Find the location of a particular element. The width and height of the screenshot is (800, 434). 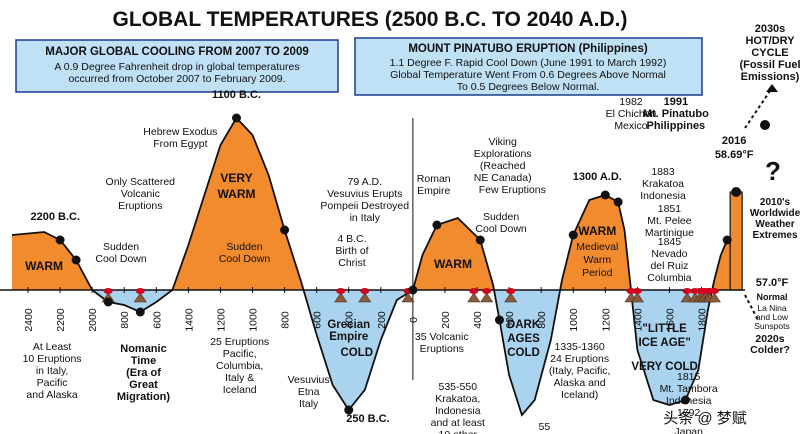

weather-extremes-label: Extremes is located at coordinates (774, 235).